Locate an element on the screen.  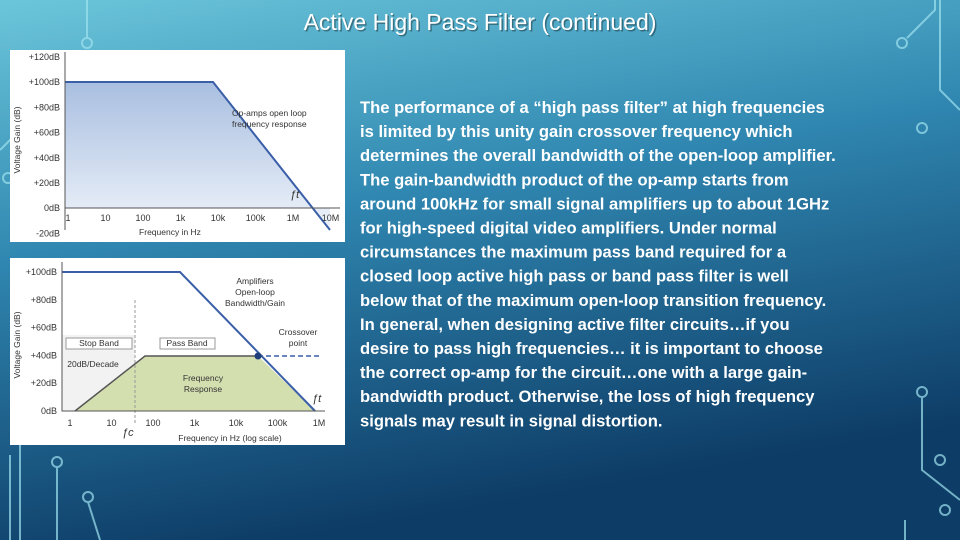
slope-label: 20dB/Decade is located at coordinates (93, 364).